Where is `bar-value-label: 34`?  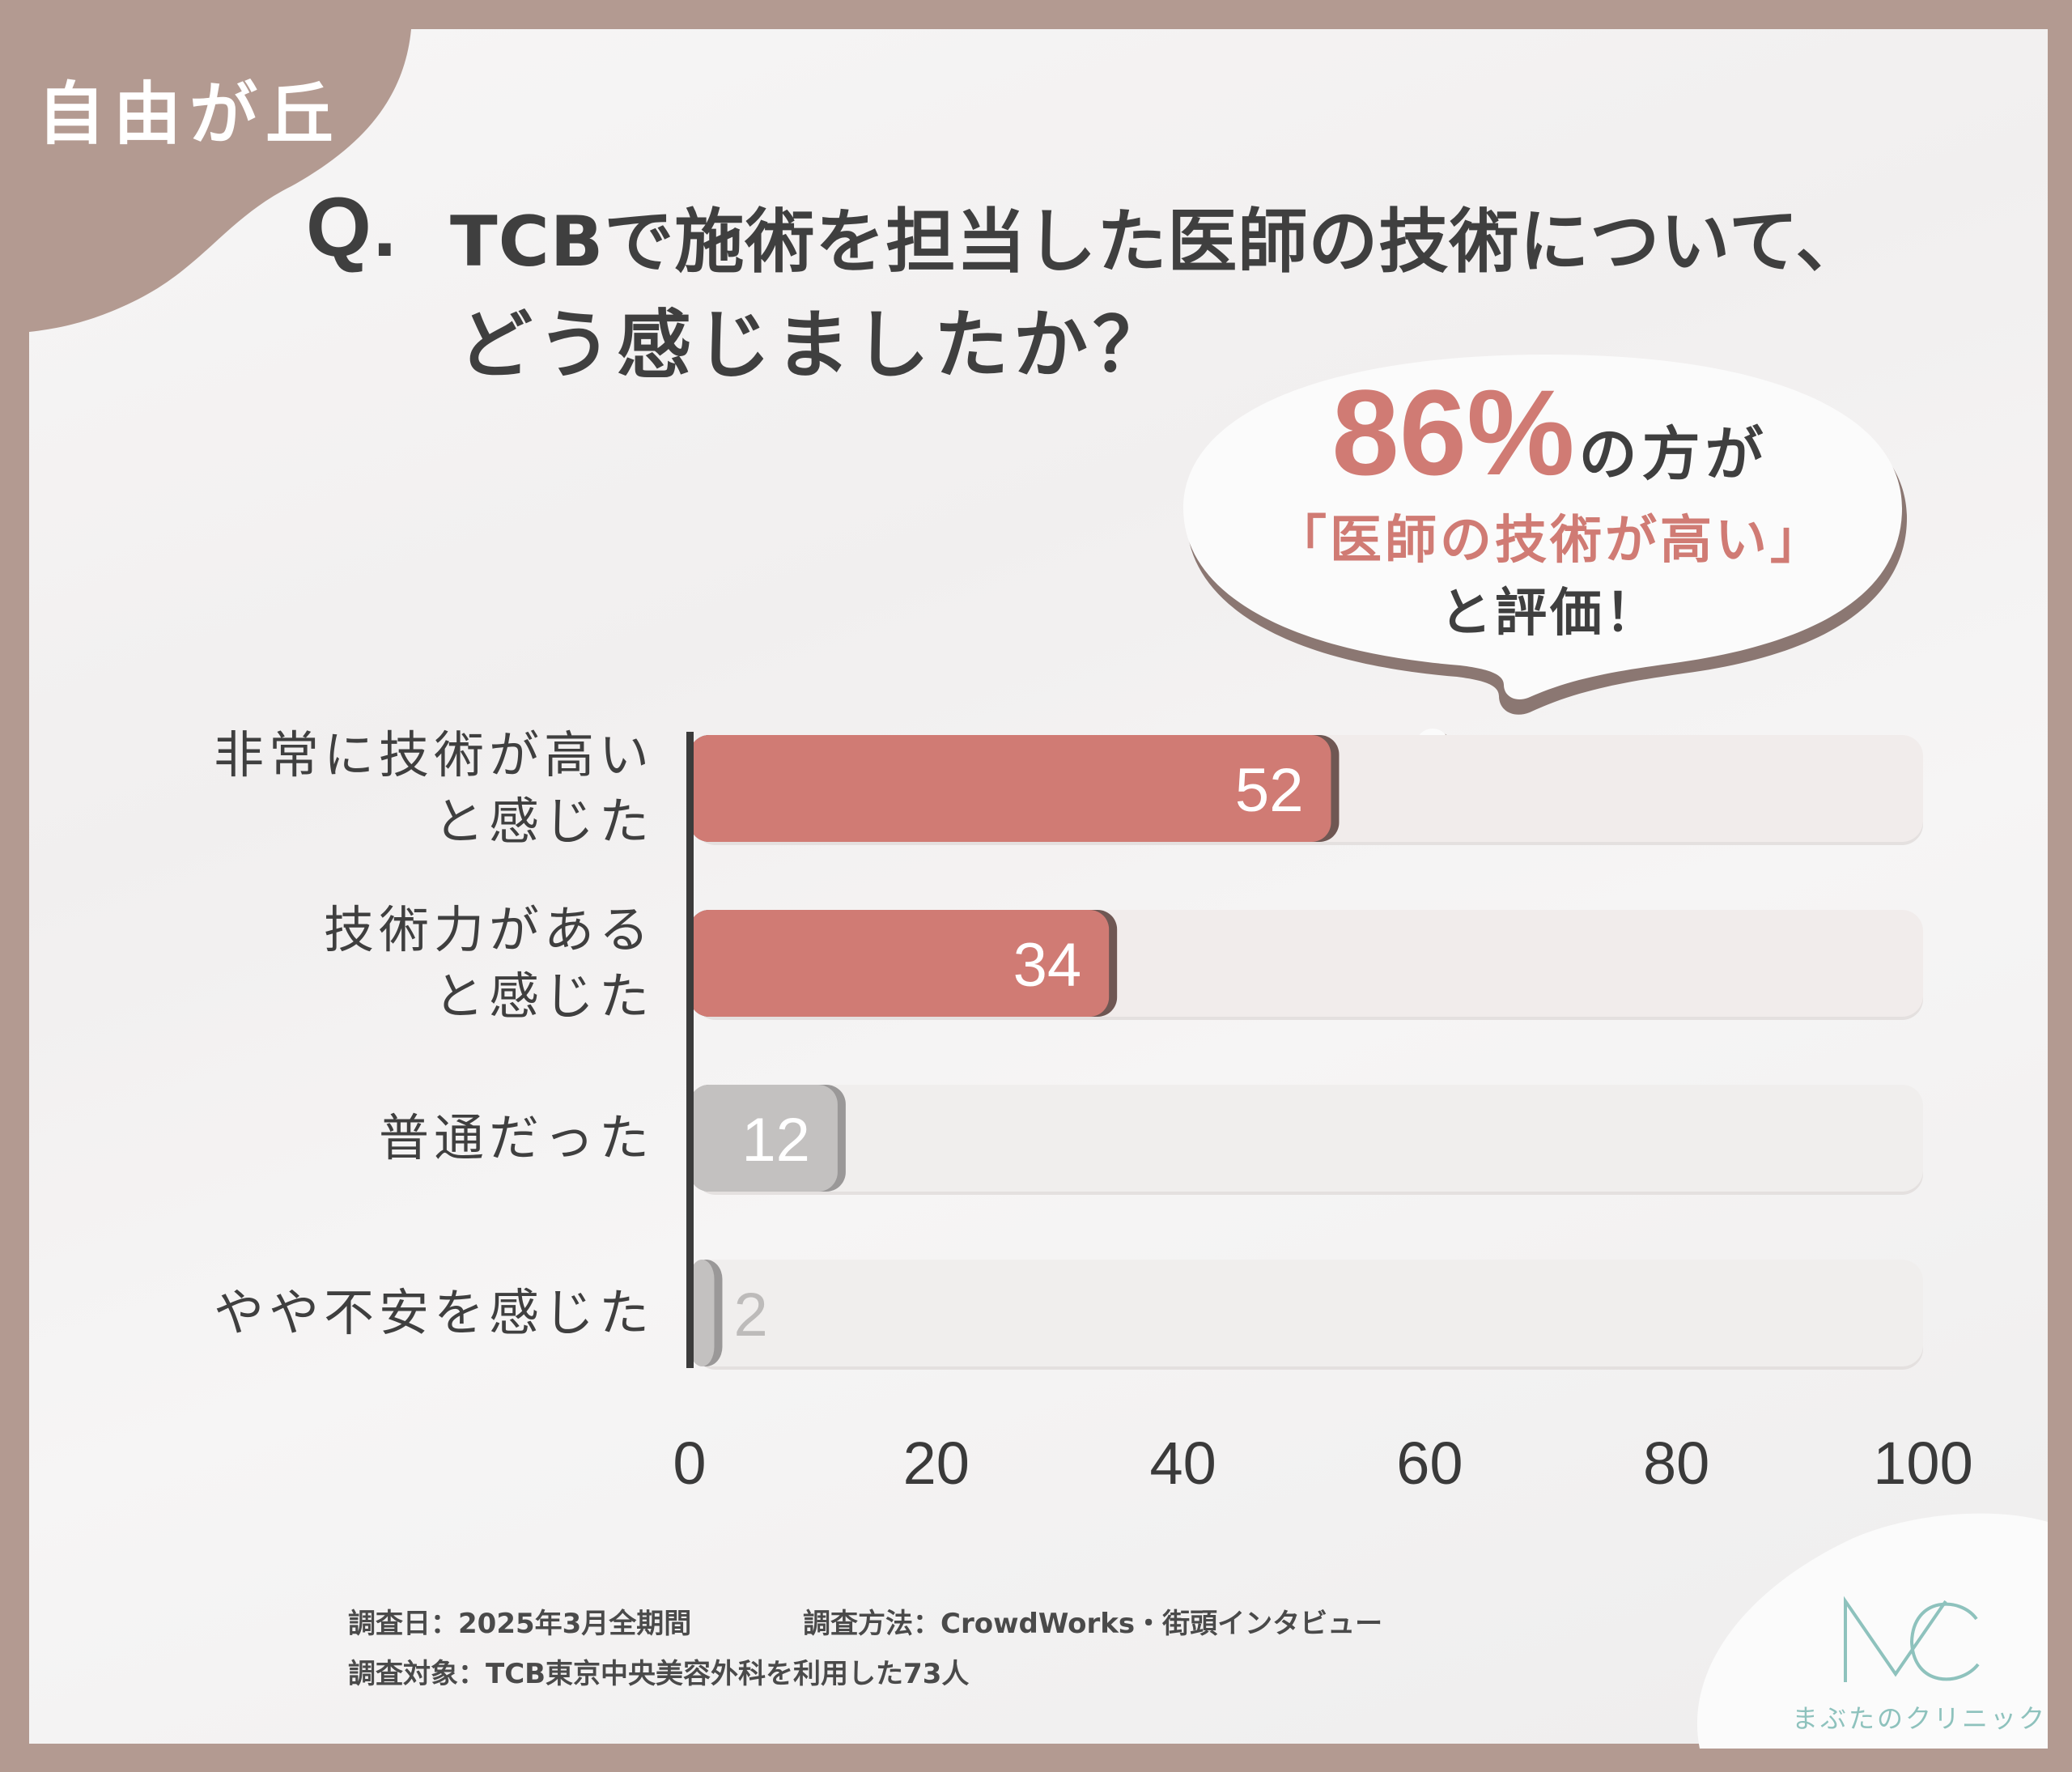
bar-value-label: 34 is located at coordinates (1047, 966).